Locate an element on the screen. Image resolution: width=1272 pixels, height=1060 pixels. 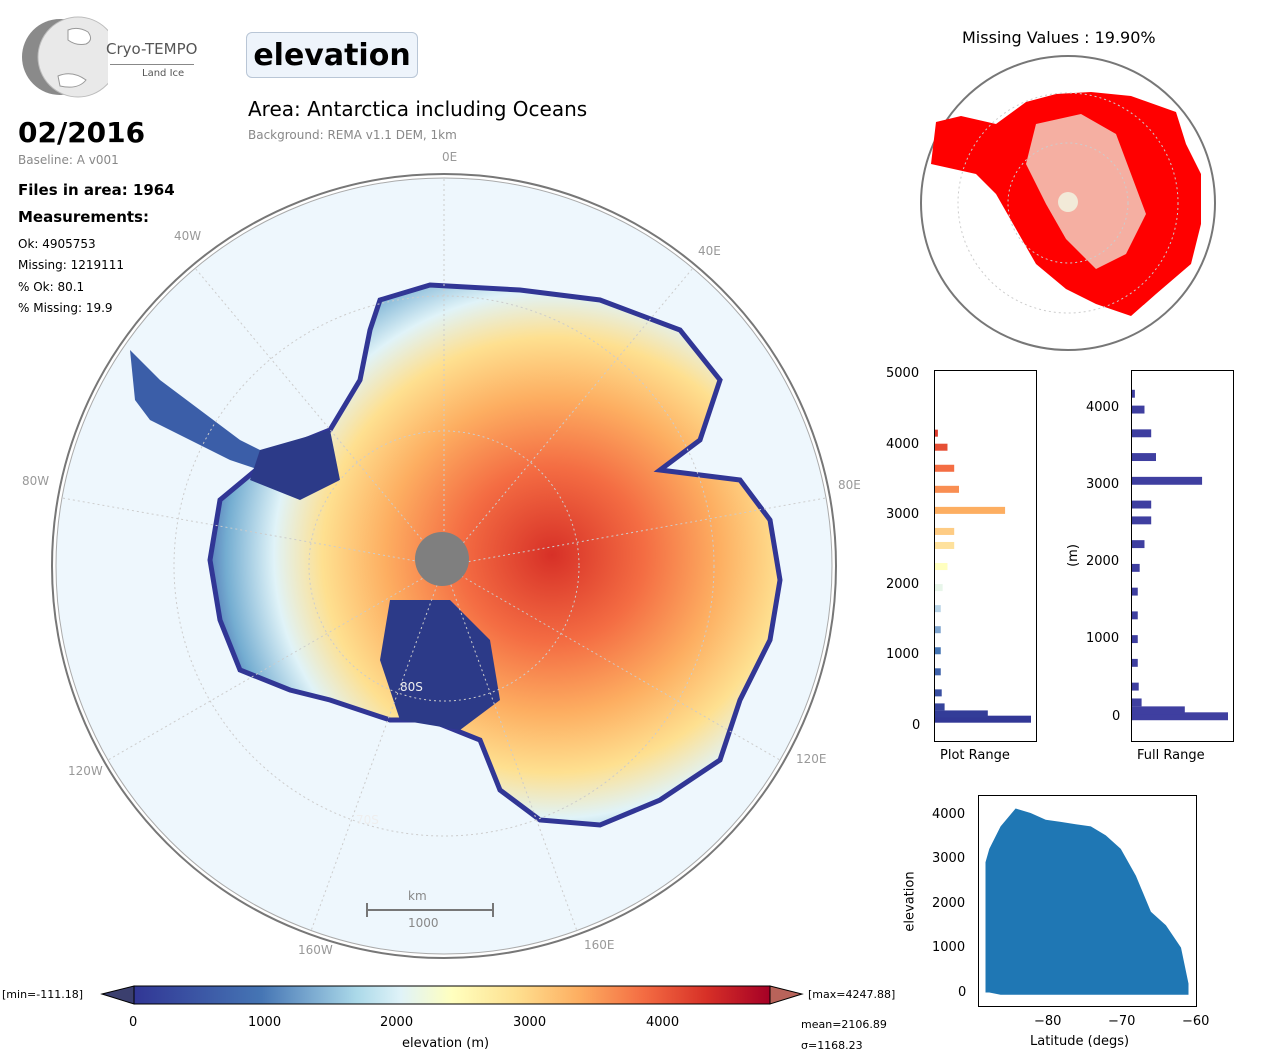
scatter-xlabel: Latitude (degs) is located at coordinates (1080, 1041).